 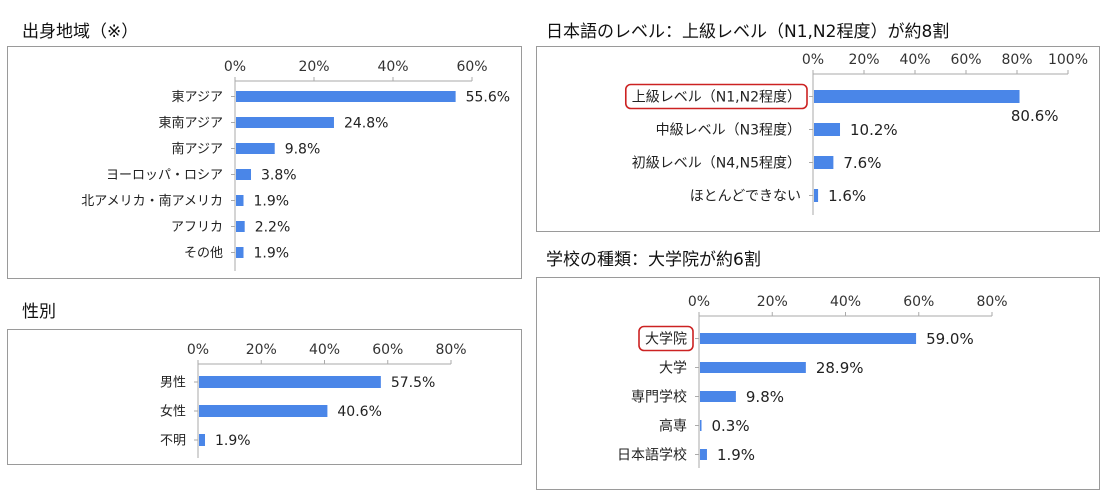 I want to click on school-highlight-box, so click(x=666, y=338).